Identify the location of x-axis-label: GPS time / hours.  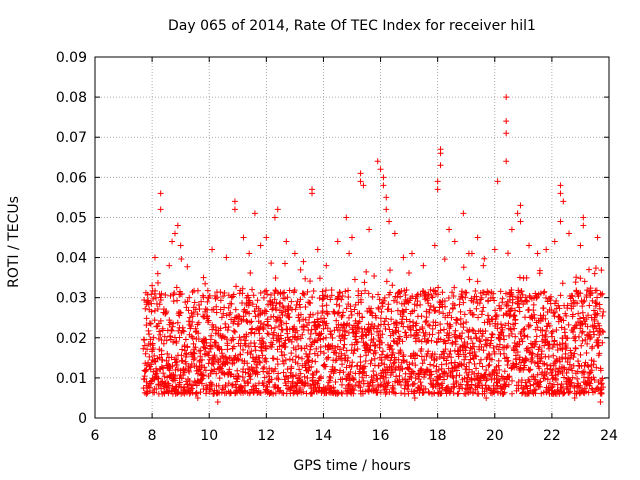
(351, 466).